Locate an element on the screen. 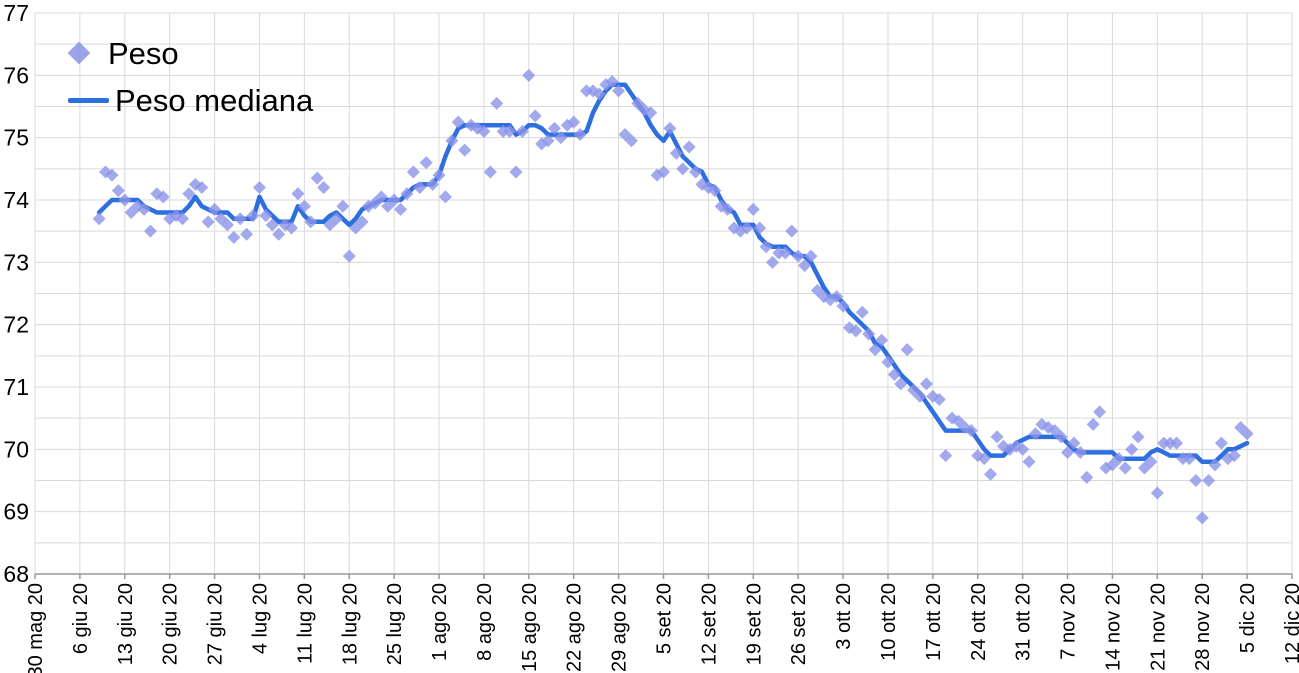 This screenshot has height=673, width=1299. svg-text: 19 set 20 is located at coordinates (754, 624).